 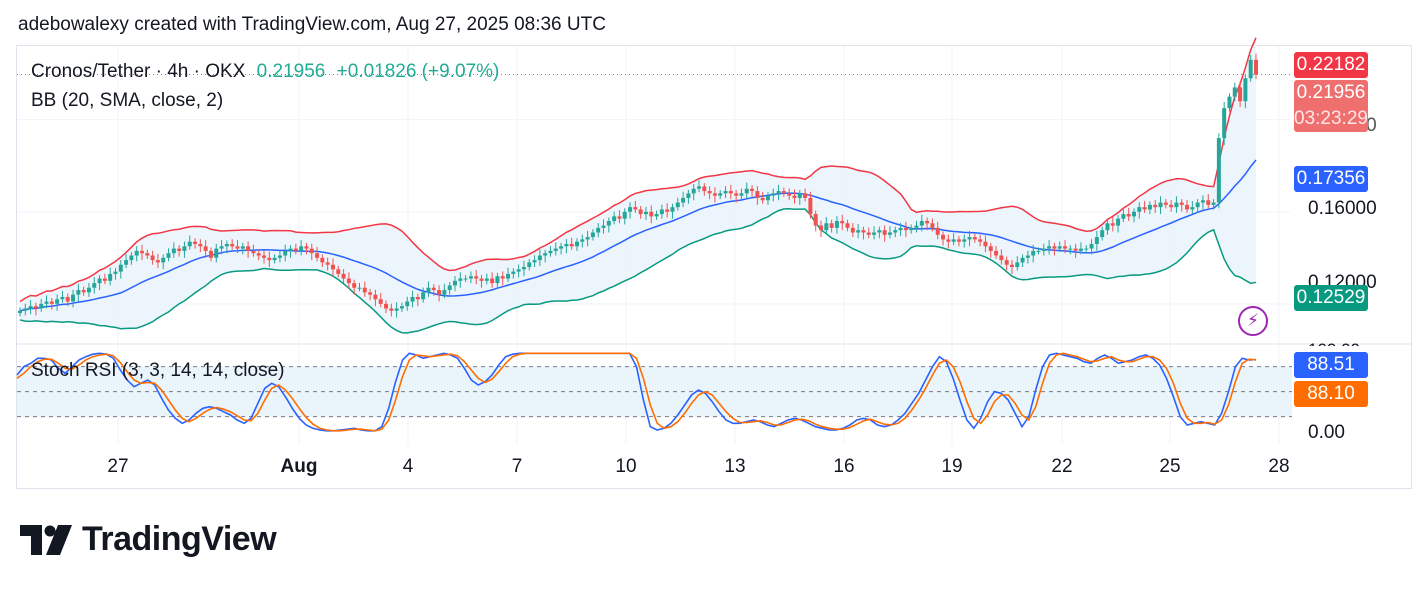 I want to click on x-tick-19: 19, so click(x=952, y=466).